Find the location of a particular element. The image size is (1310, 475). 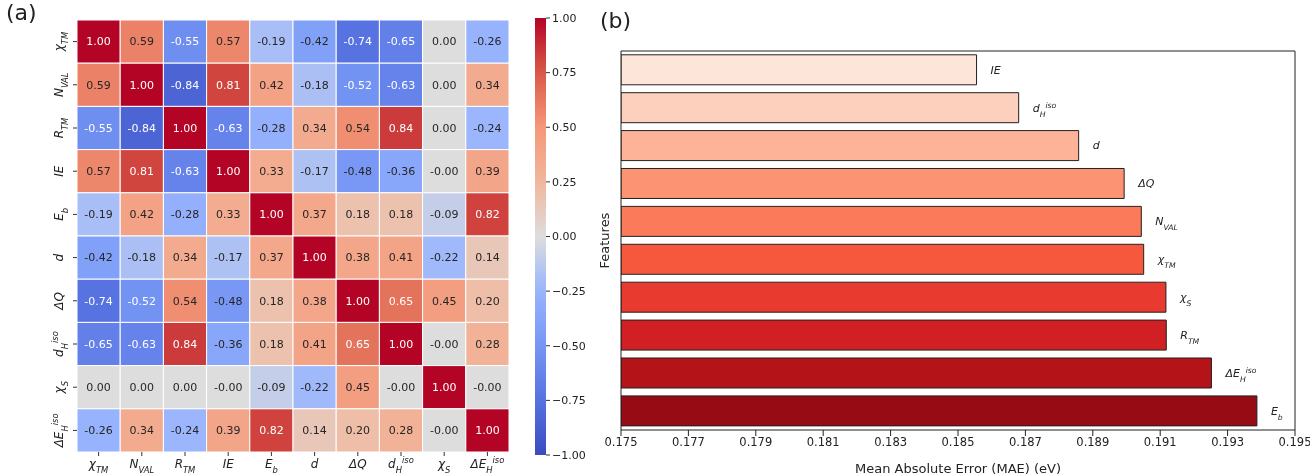

category-label: E$_{b}$ is located at coordinates (1276, 413).